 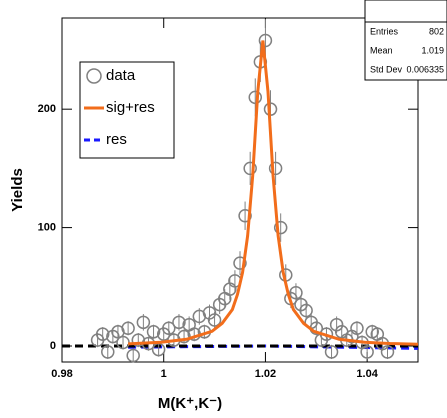 What do you see at coordinates (116, 139) in the screenshot?
I see `legend-label: res` at bounding box center [116, 139].